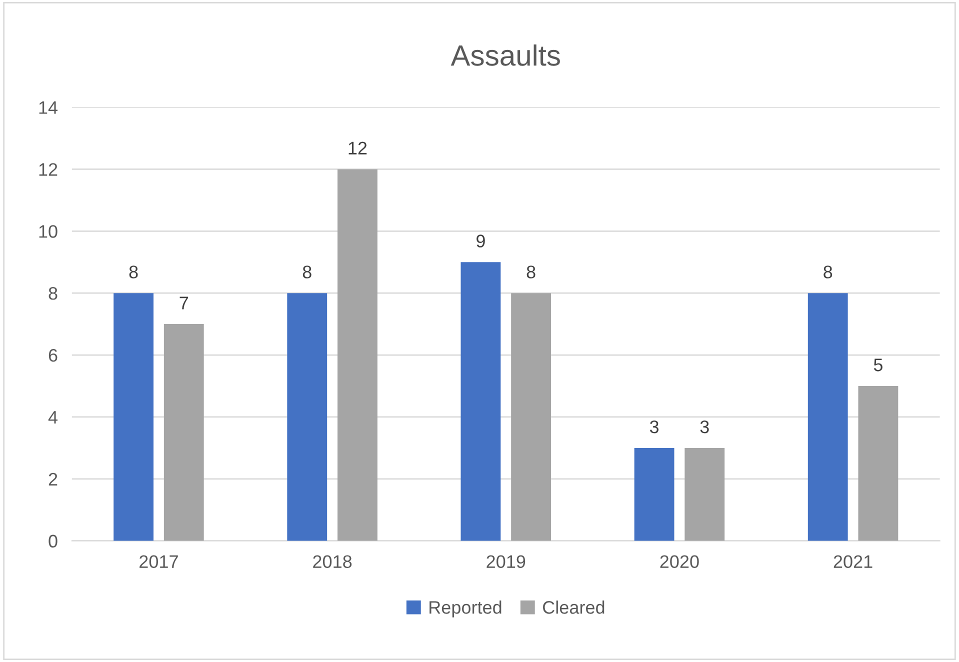 This screenshot has width=959, height=662. Describe the element at coordinates (878, 365) in the screenshot. I see `data-label: 5` at that location.